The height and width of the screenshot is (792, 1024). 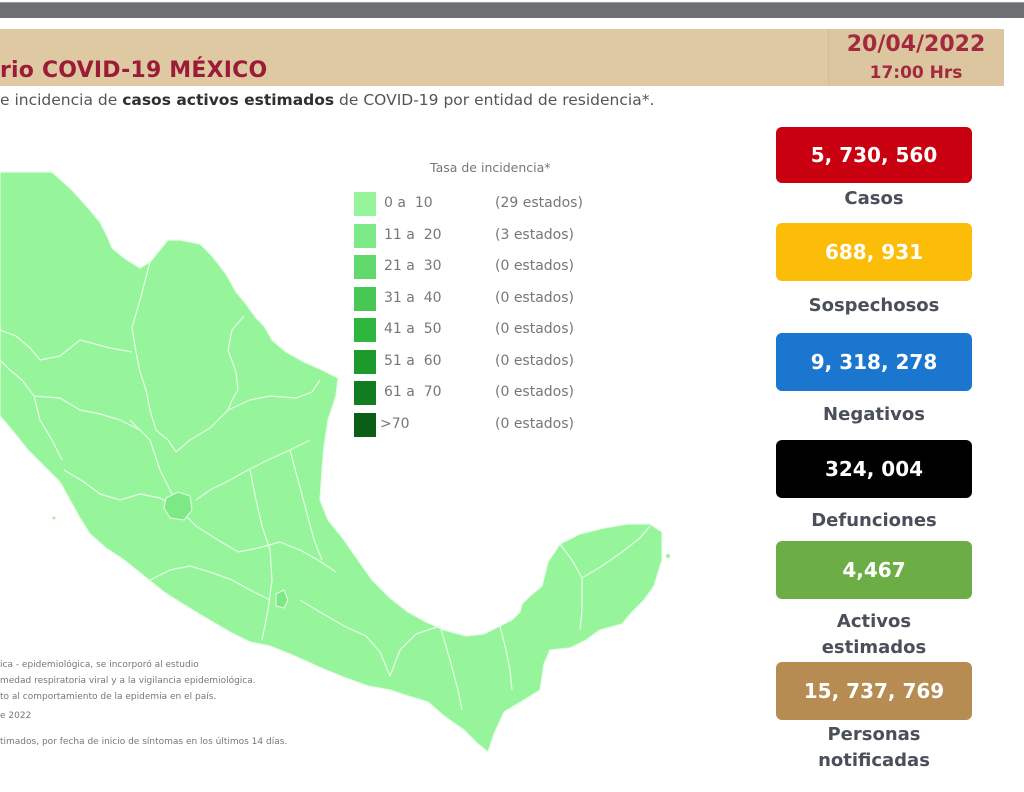 What do you see at coordinates (413, 266) in the screenshot?
I see `legend-range: 21 a 30` at bounding box center [413, 266].